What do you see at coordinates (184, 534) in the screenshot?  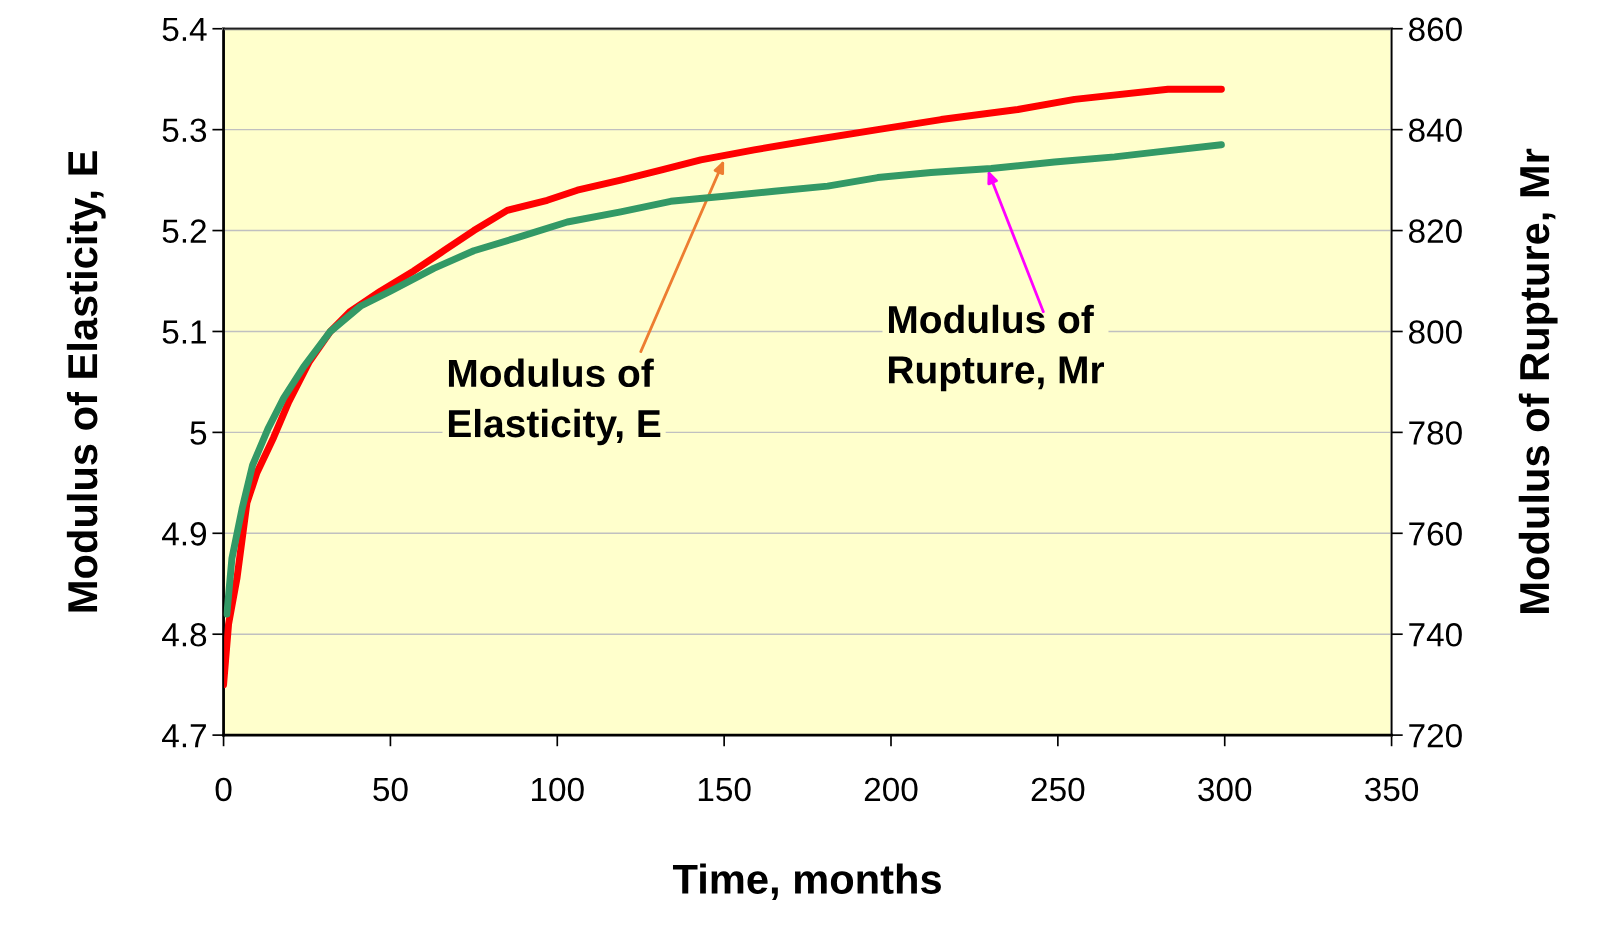 I see `y-tick-label: 4.9` at bounding box center [184, 534].